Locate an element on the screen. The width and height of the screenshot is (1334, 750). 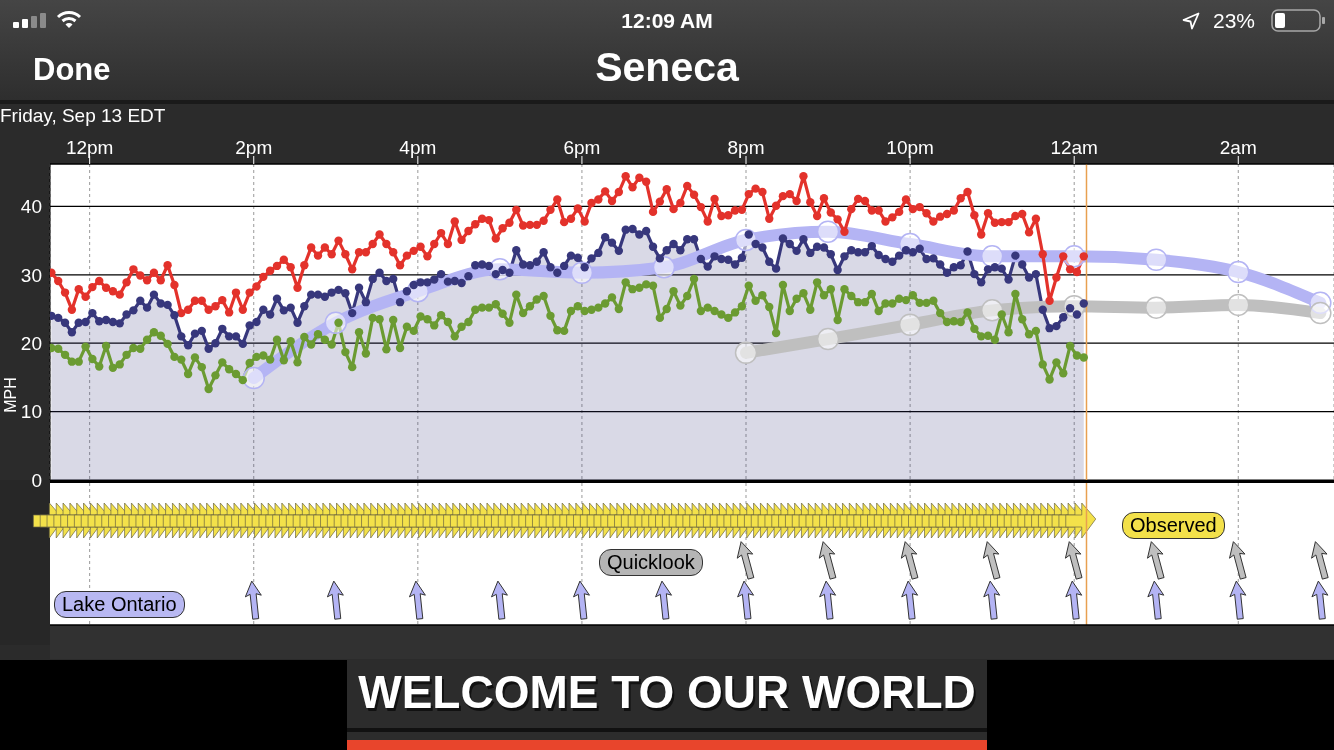
y-tick-label: 30 is located at coordinates (31, 275).